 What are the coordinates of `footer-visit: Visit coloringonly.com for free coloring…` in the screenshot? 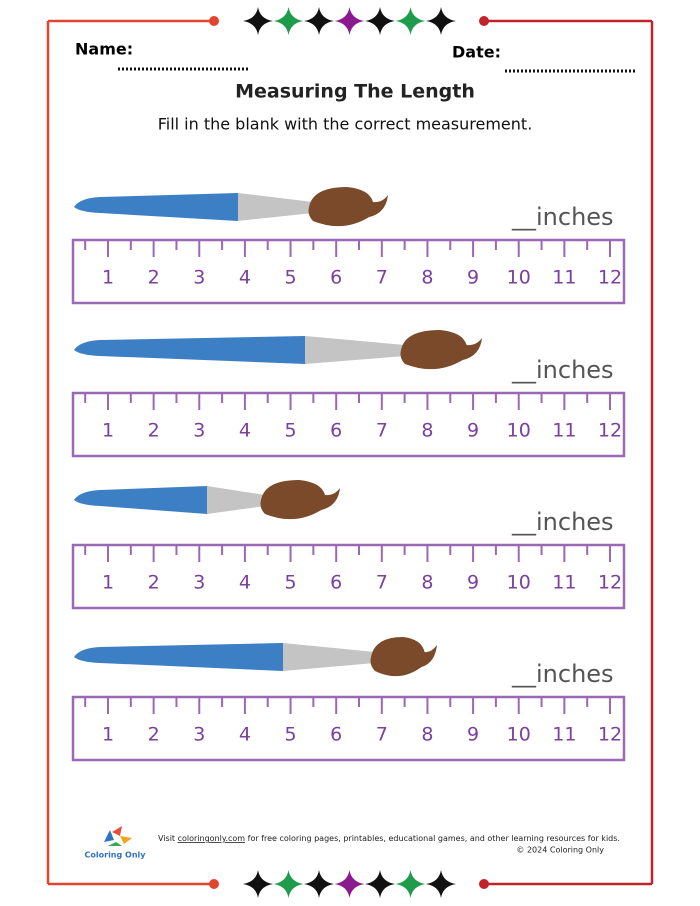 It's located at (389, 838).